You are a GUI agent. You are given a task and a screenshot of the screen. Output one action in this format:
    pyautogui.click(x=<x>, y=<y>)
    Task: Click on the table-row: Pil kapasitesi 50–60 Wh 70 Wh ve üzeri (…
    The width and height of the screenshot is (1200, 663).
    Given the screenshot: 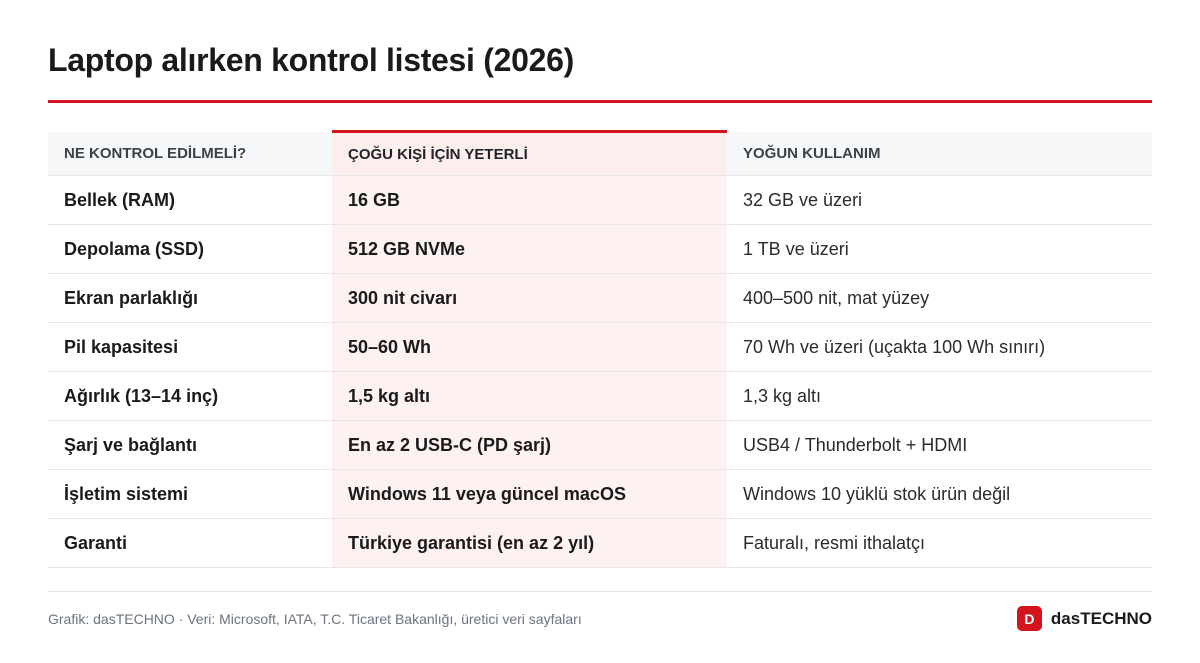 What is the action you would take?
    pyautogui.click(x=600, y=347)
    